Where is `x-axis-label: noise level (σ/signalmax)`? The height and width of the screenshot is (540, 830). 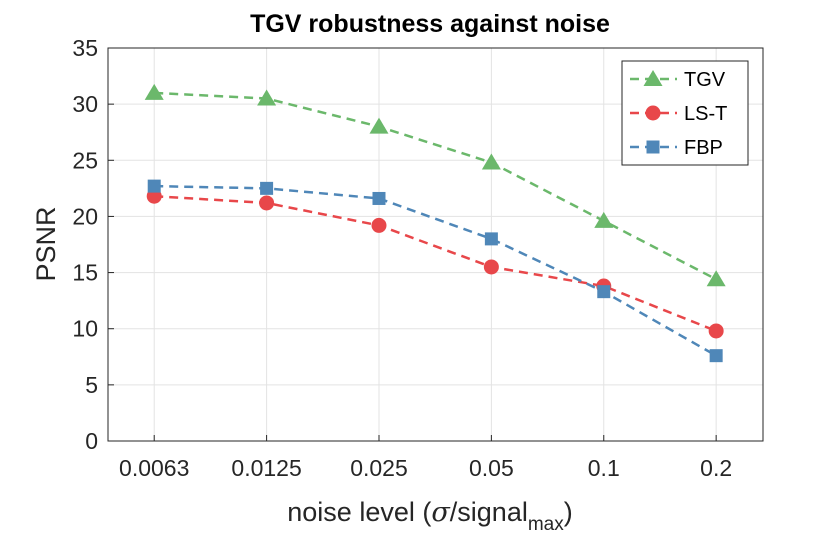 x-axis-label: noise level (σ/signalmax) is located at coordinates (429, 516).